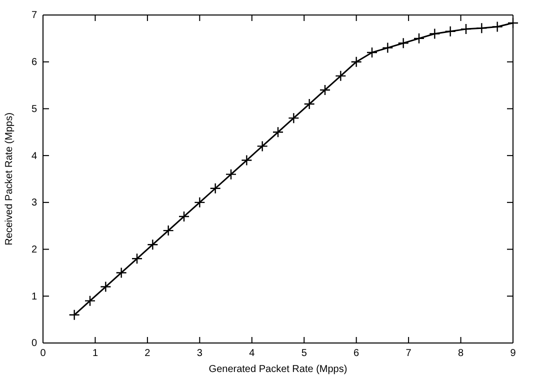 The image size is (538, 377). I want to click on y-tick-label: 1, so click(34, 296).